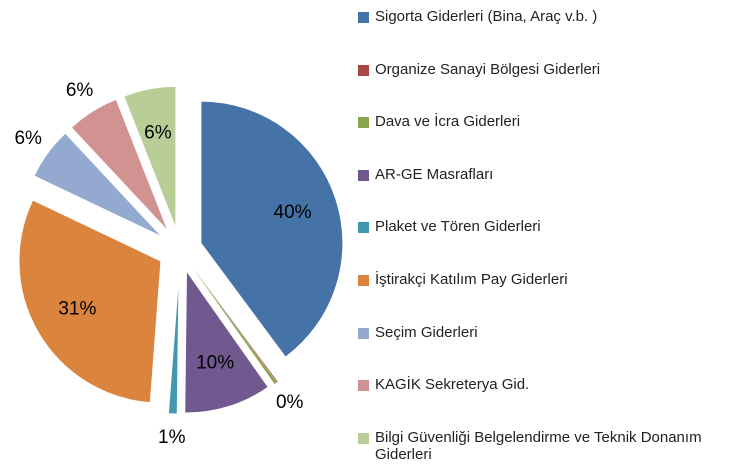 The width and height of the screenshot is (742, 464). I want to click on data-label: 31%, so click(77, 309).